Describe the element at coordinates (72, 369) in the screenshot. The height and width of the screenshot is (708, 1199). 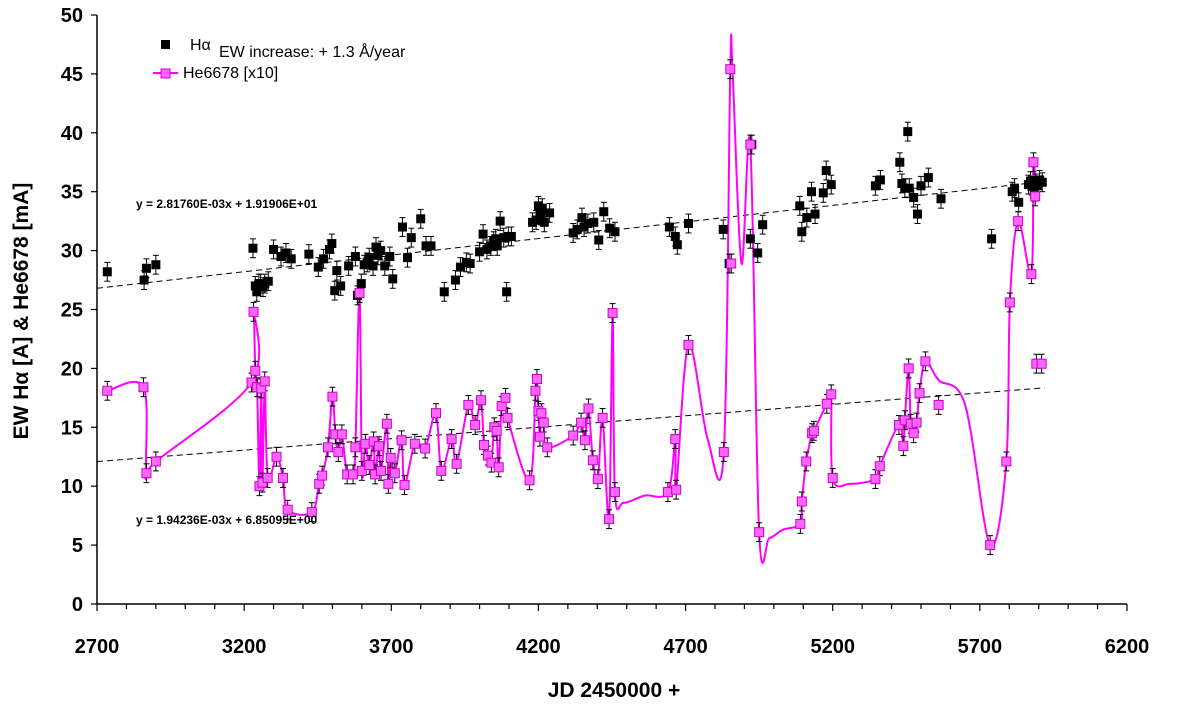
I see `y-tick-label-20: 20` at that location.